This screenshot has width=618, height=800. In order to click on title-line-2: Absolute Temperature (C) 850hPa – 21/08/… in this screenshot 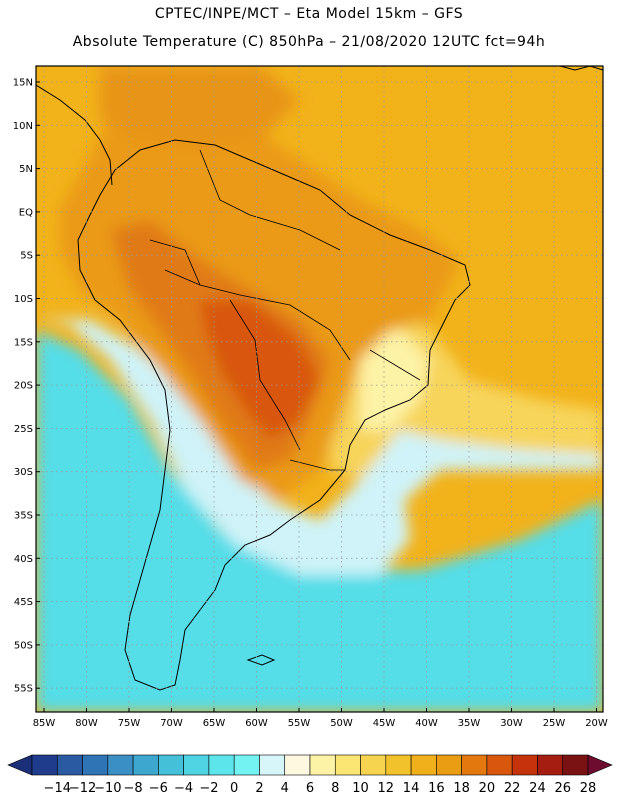, I will do `click(309, 42)`.